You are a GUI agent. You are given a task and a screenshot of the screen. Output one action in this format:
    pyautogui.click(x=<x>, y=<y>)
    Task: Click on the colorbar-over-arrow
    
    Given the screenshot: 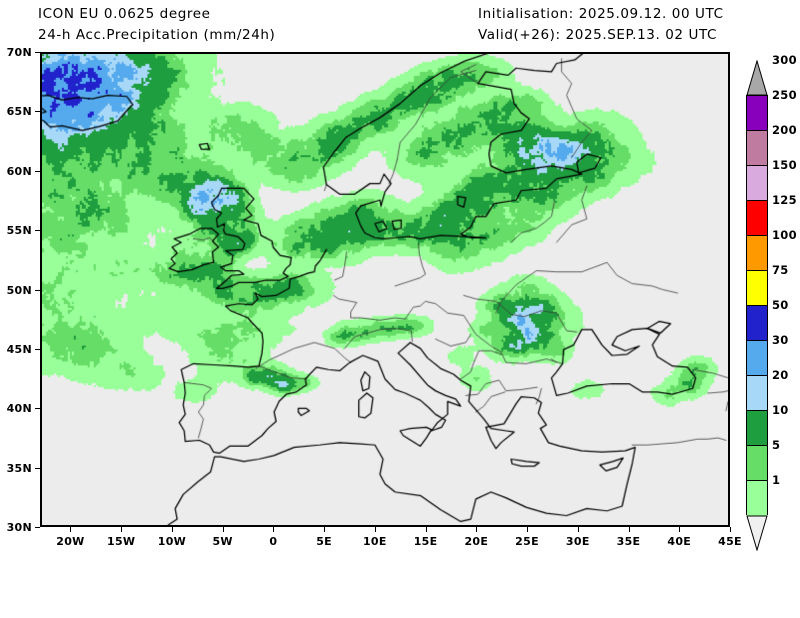 What is the action you would take?
    pyautogui.click(x=757, y=77)
    